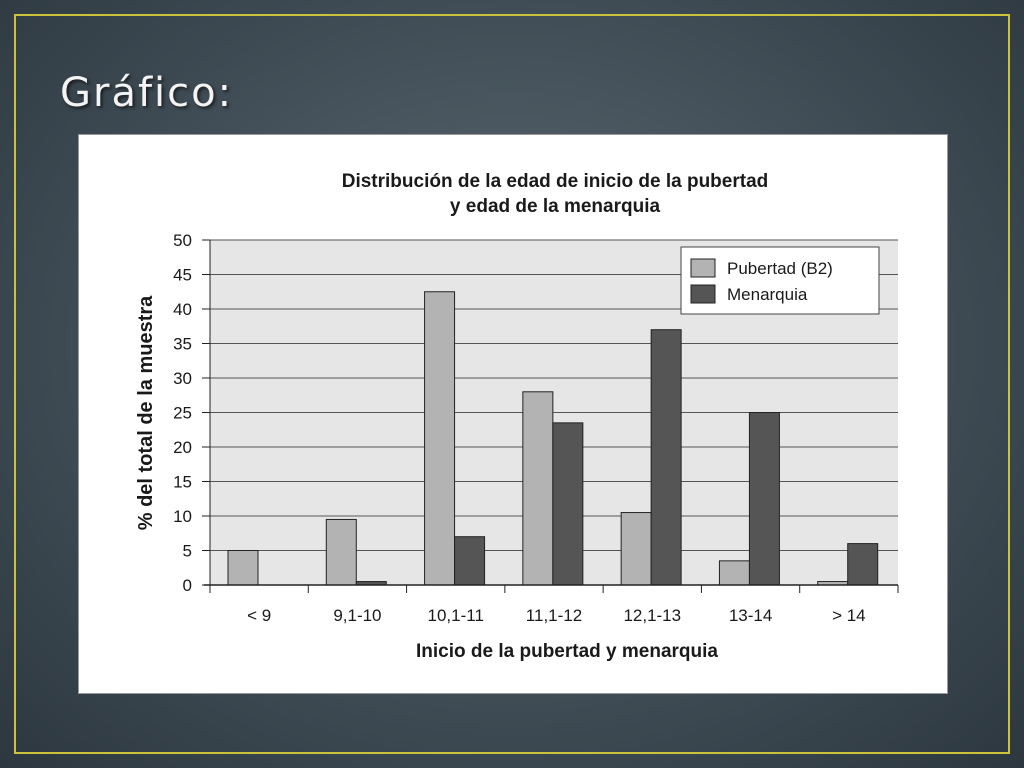 This screenshot has height=768, width=1024. What do you see at coordinates (767, 294) in the screenshot?
I see `legend-label: Menarquia` at bounding box center [767, 294].